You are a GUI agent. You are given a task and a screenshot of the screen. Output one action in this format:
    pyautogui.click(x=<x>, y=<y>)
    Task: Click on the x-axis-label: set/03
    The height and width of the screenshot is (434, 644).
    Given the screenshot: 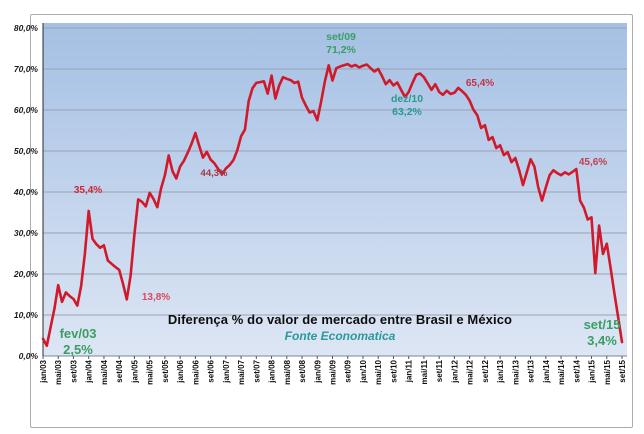 What is the action you would take?
    pyautogui.click(x=73, y=370)
    